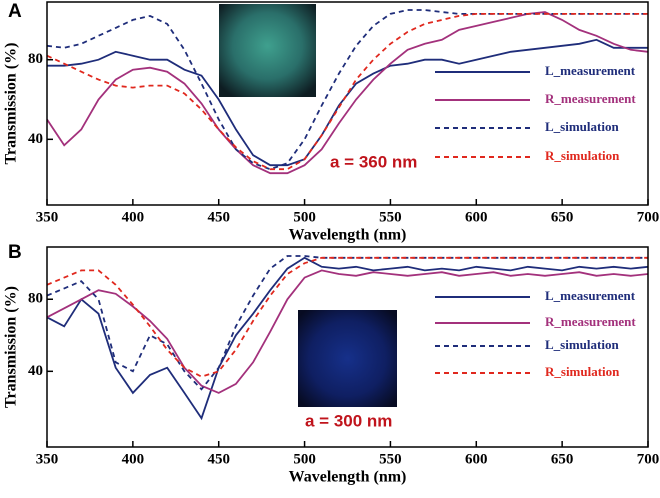 This screenshot has width=660, height=498. Describe the element at coordinates (15, 252) in the screenshot. I see `panel-label: B` at that location.